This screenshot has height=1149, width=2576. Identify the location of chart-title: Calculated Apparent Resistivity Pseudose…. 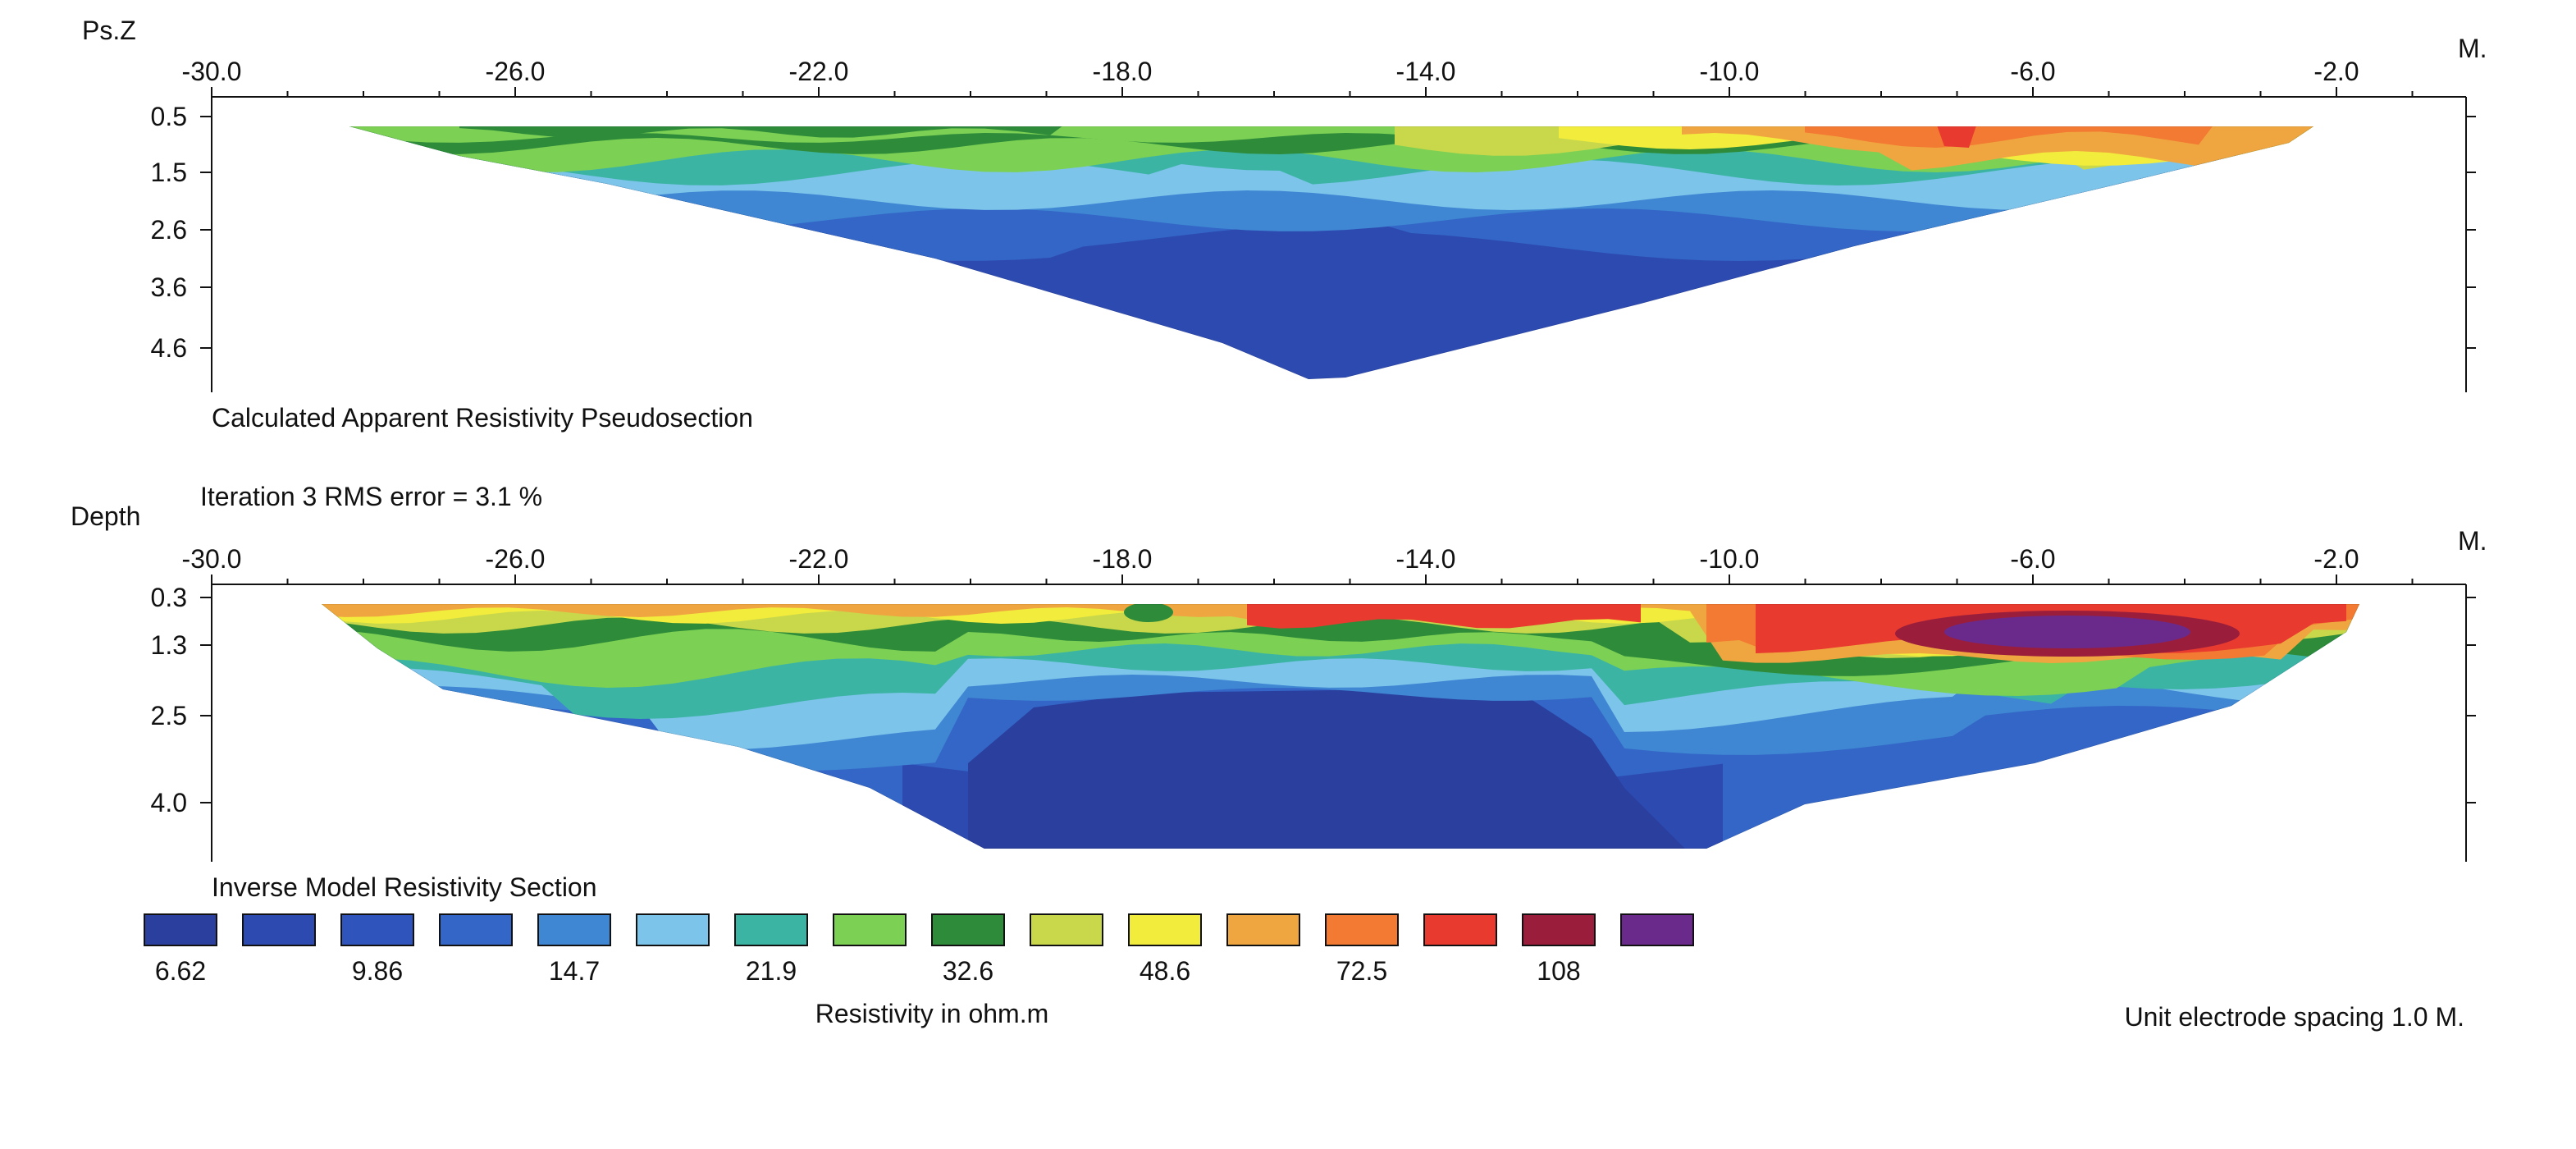
(483, 418).